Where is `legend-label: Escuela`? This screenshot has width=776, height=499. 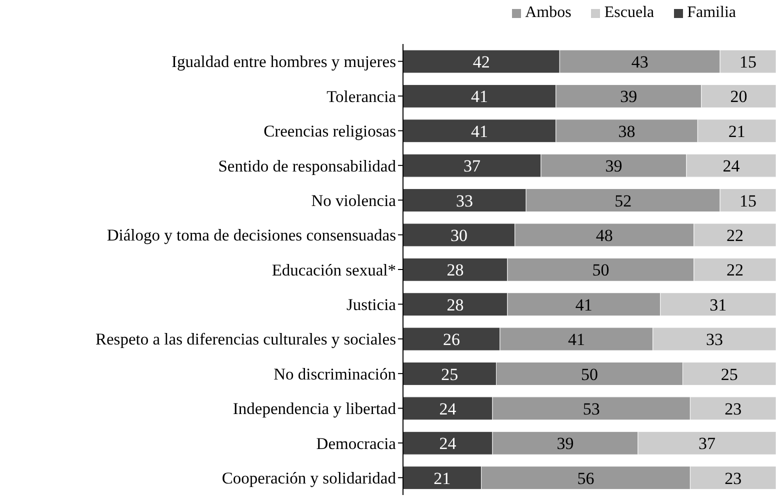
legend-label: Escuela is located at coordinates (629, 12).